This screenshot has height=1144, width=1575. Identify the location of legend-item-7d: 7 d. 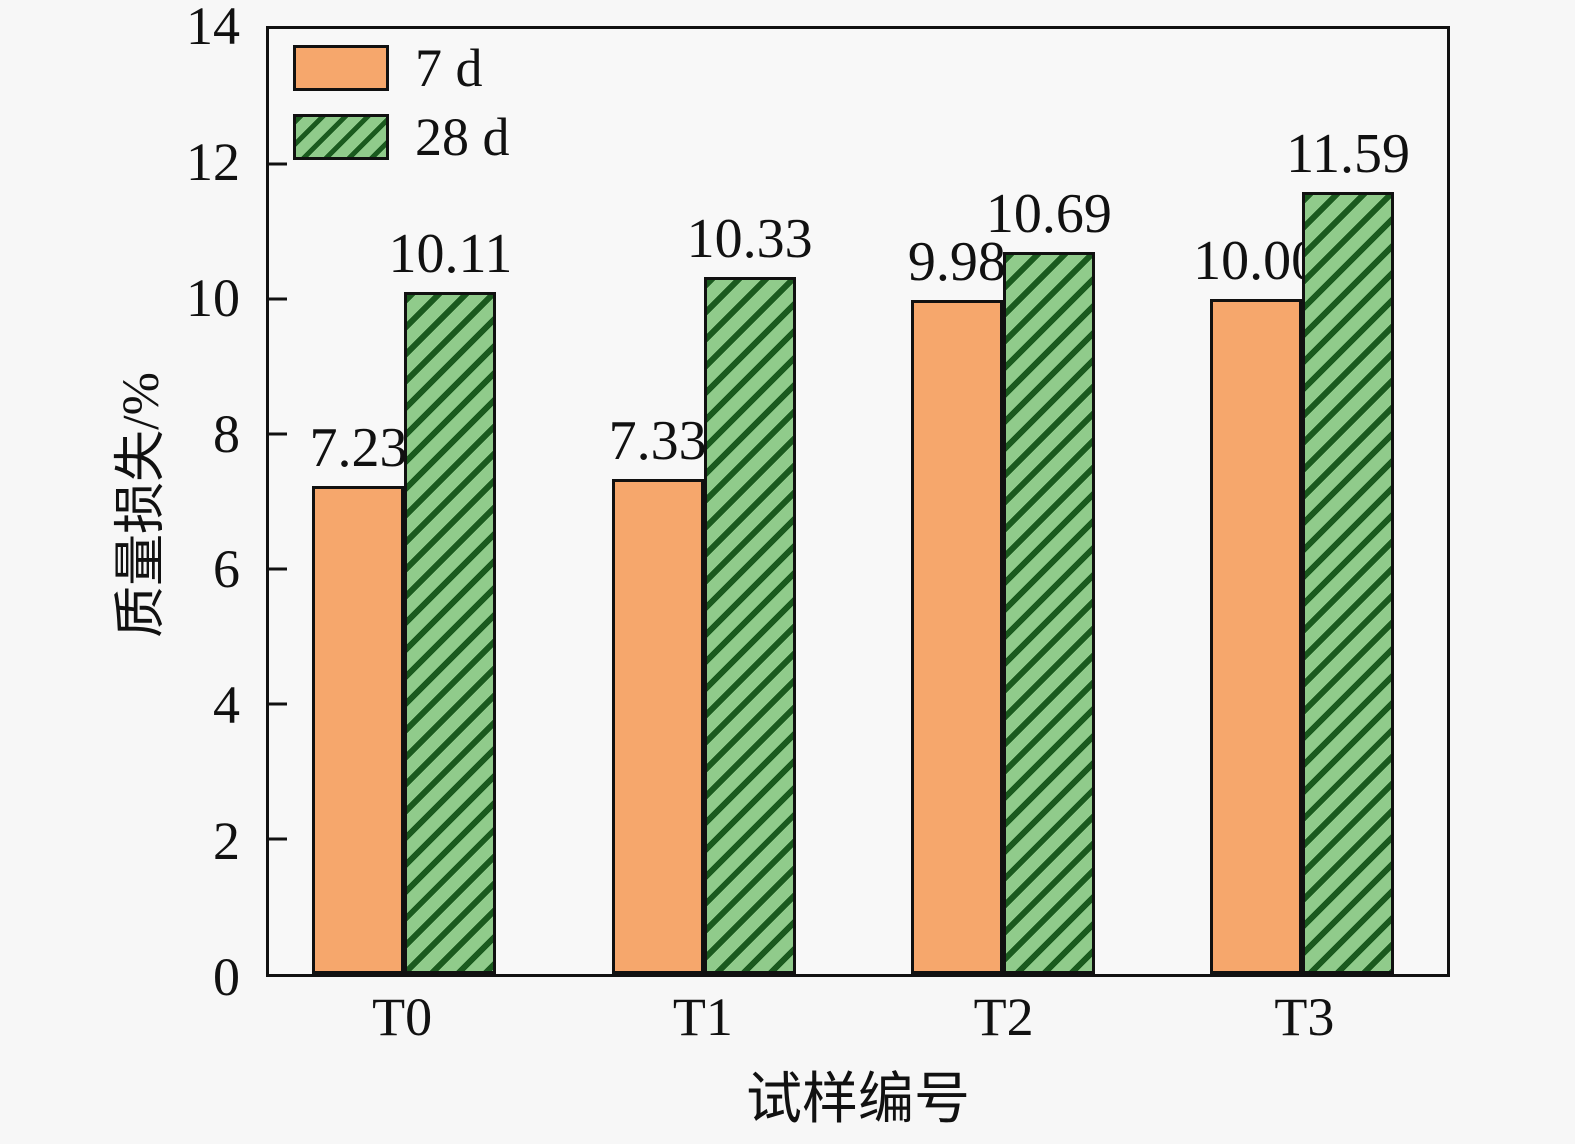
(401, 68).